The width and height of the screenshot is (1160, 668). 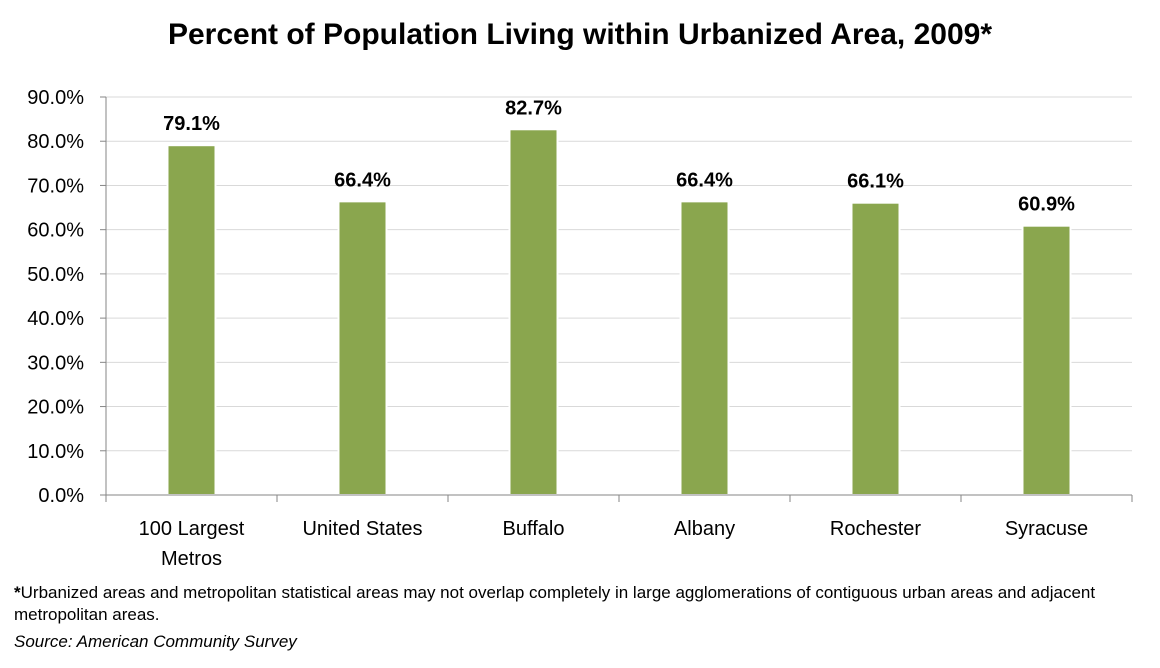 I want to click on bar-rochester, so click(x=875, y=349).